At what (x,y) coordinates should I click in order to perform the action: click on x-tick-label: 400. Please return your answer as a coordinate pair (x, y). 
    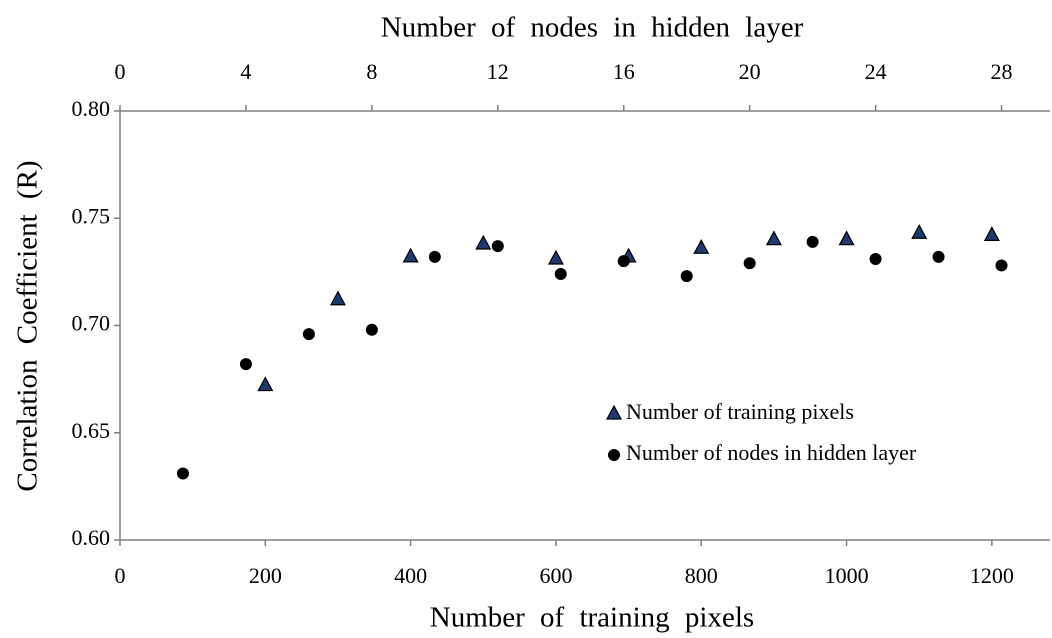
    Looking at the image, I should click on (410, 575).